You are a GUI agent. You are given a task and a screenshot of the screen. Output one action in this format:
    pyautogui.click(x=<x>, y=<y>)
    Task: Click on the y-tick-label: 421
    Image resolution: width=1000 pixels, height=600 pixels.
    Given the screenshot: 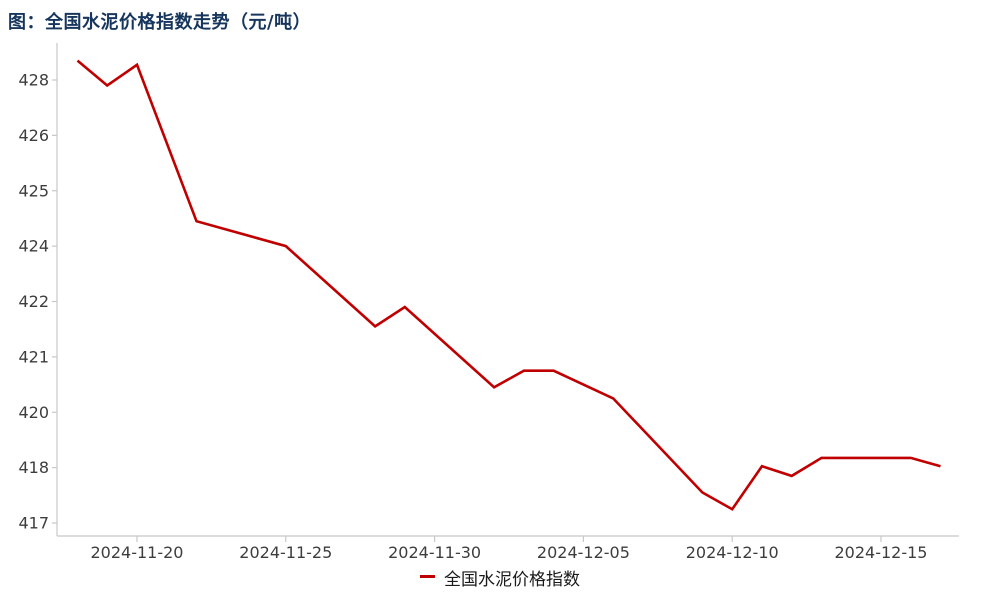 What is the action you would take?
    pyautogui.click(x=33, y=356)
    